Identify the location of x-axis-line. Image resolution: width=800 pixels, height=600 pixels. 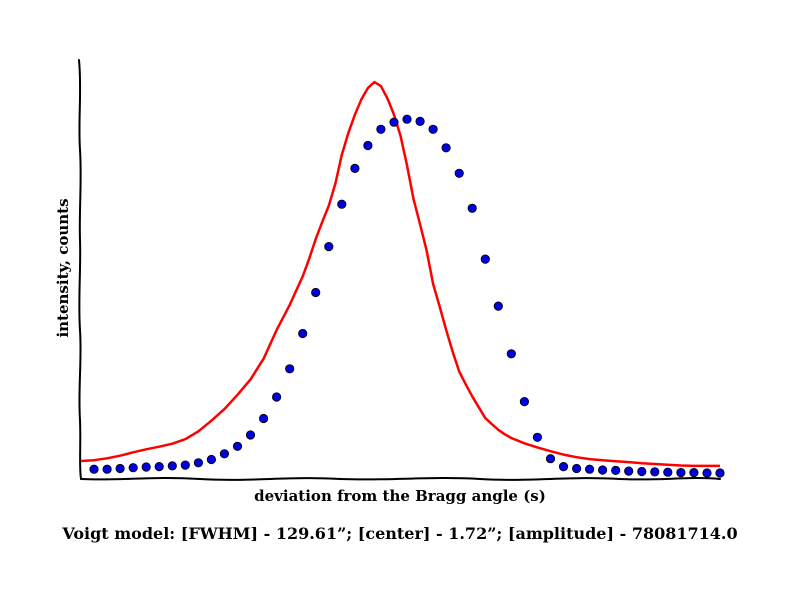
(400, 479).